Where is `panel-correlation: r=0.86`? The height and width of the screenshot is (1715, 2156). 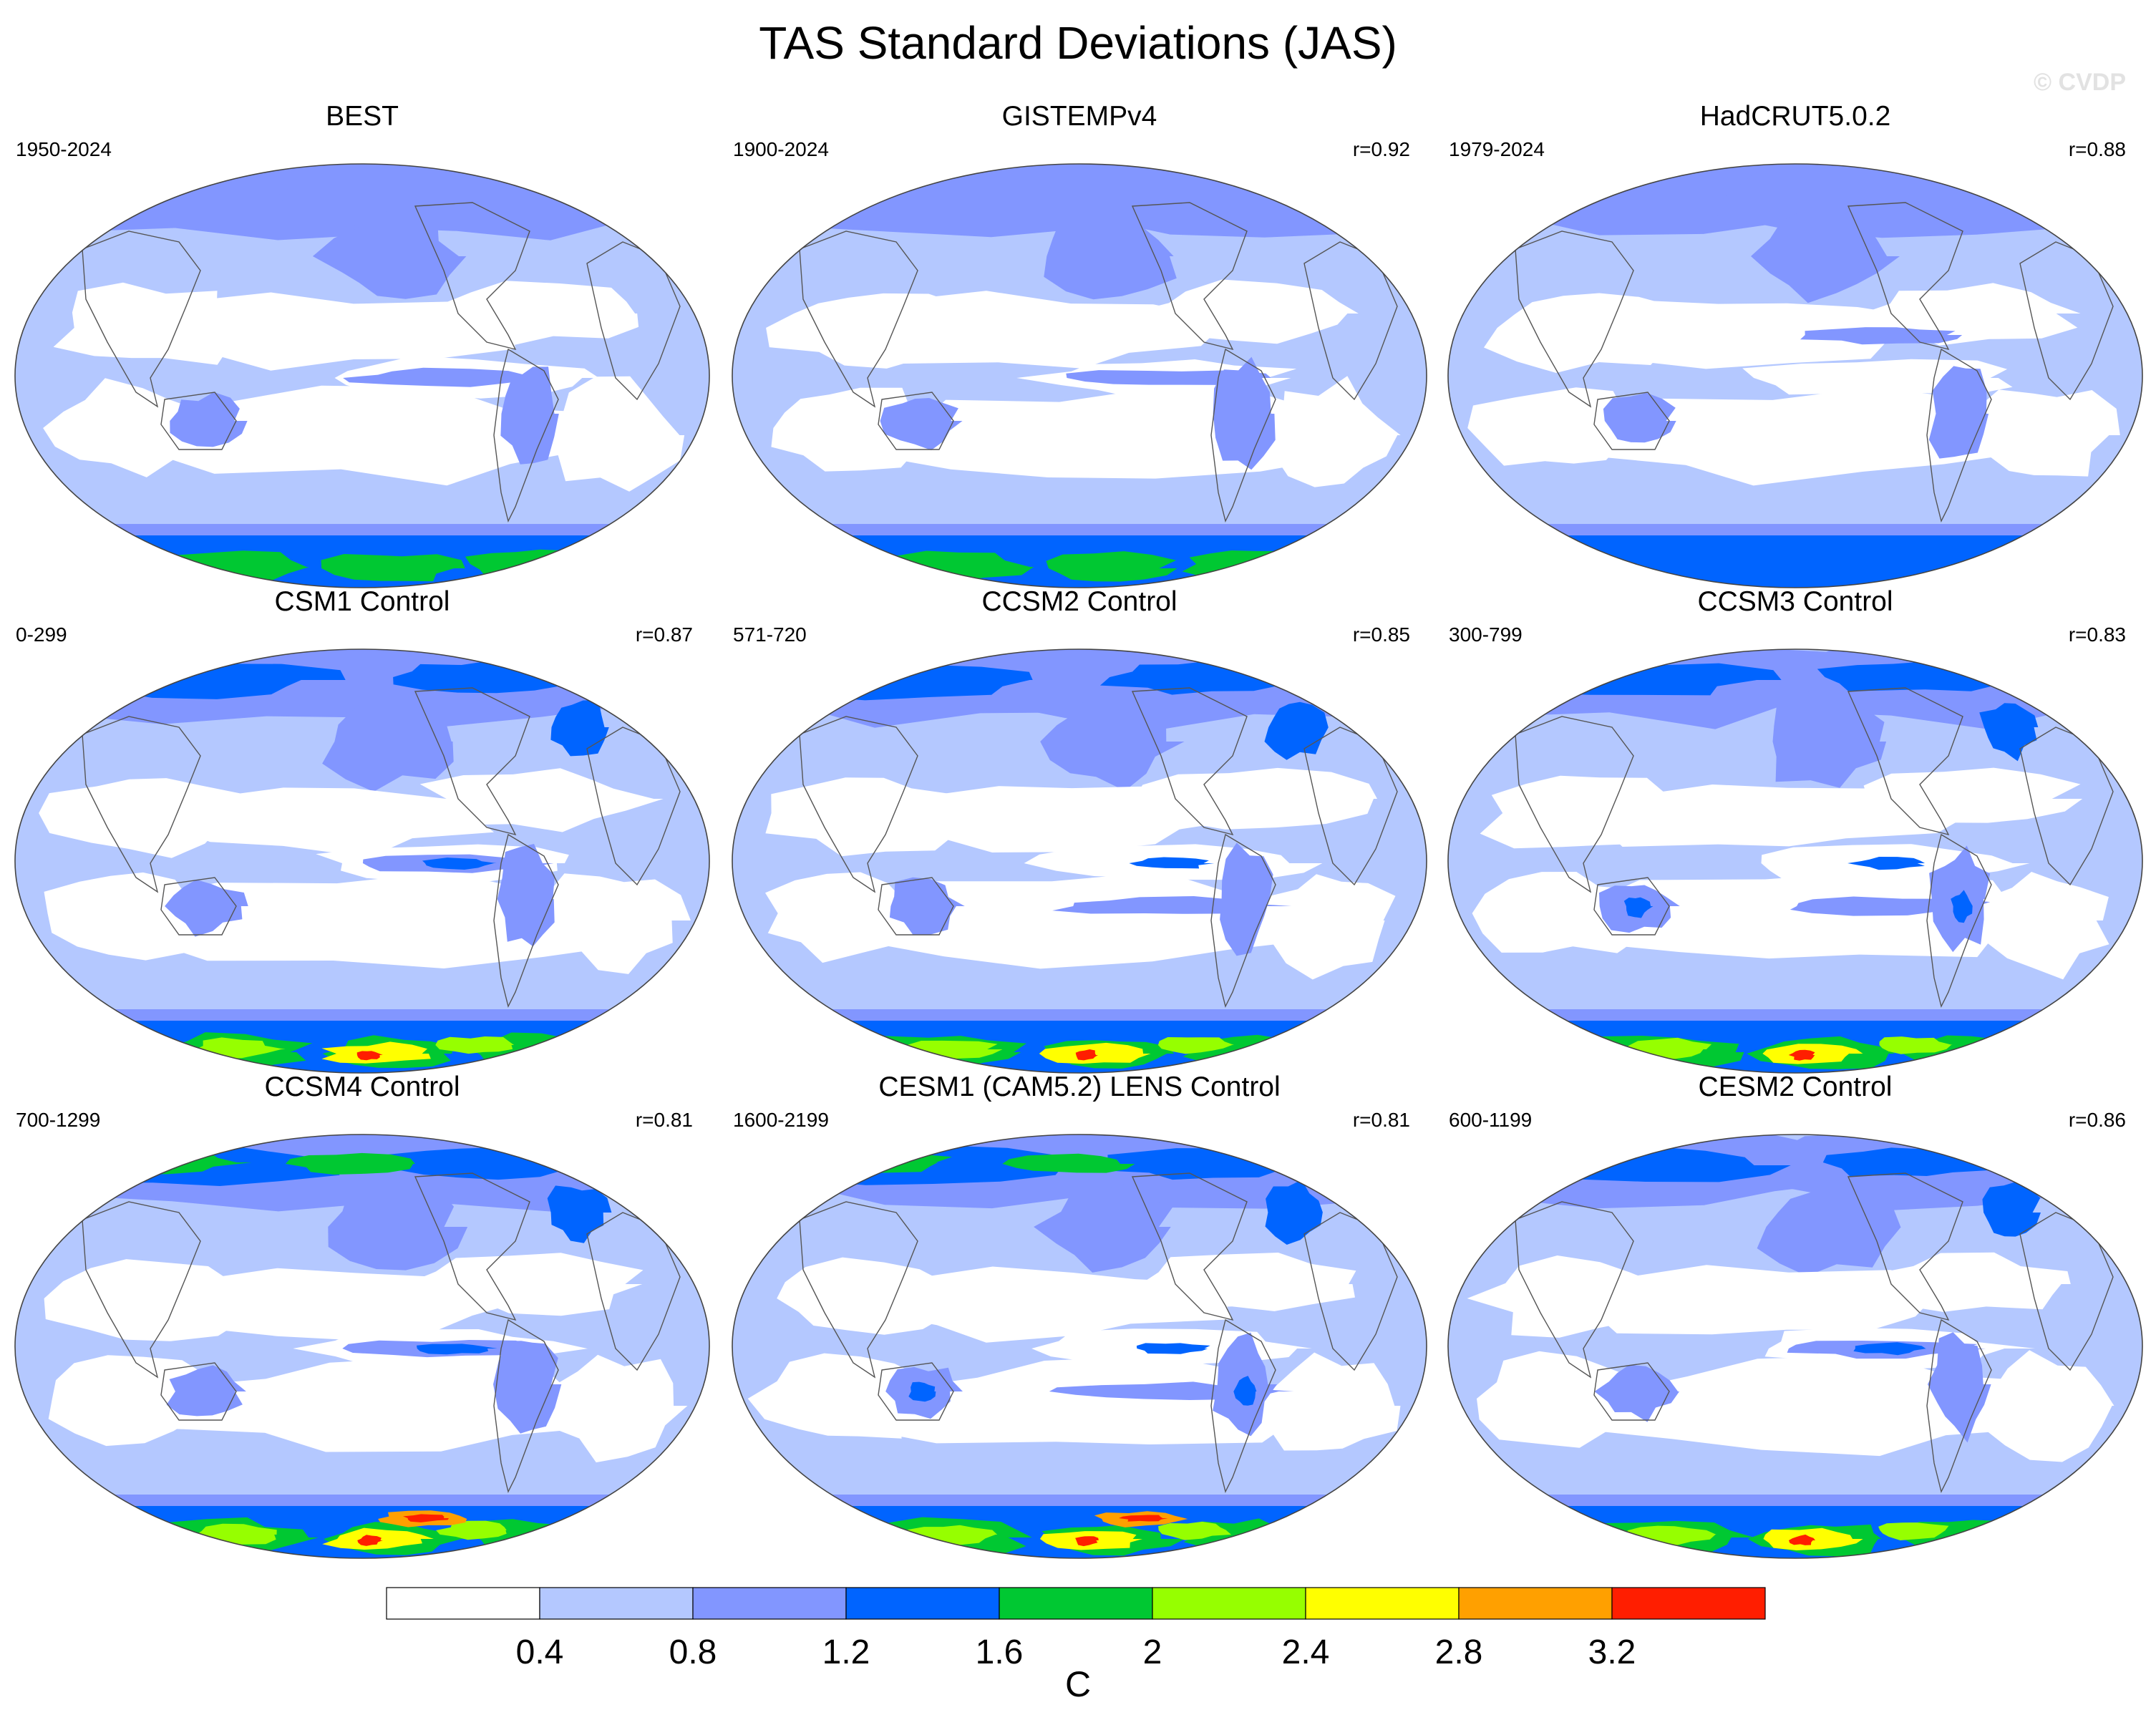
panel-correlation: r=0.86 is located at coordinates (2097, 1120).